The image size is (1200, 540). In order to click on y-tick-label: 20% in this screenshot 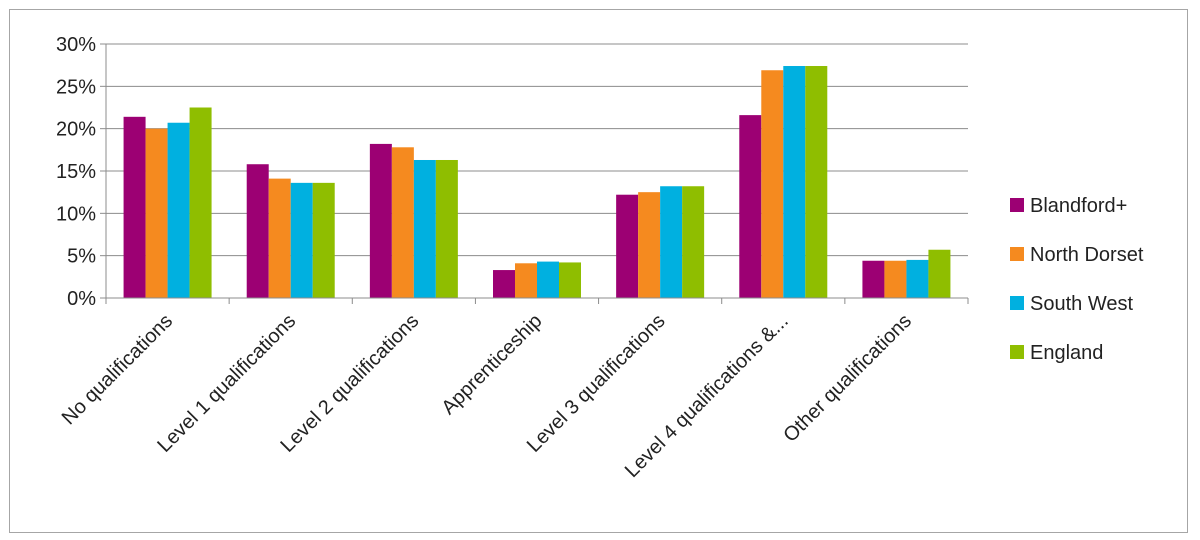, I will do `click(76, 130)`.